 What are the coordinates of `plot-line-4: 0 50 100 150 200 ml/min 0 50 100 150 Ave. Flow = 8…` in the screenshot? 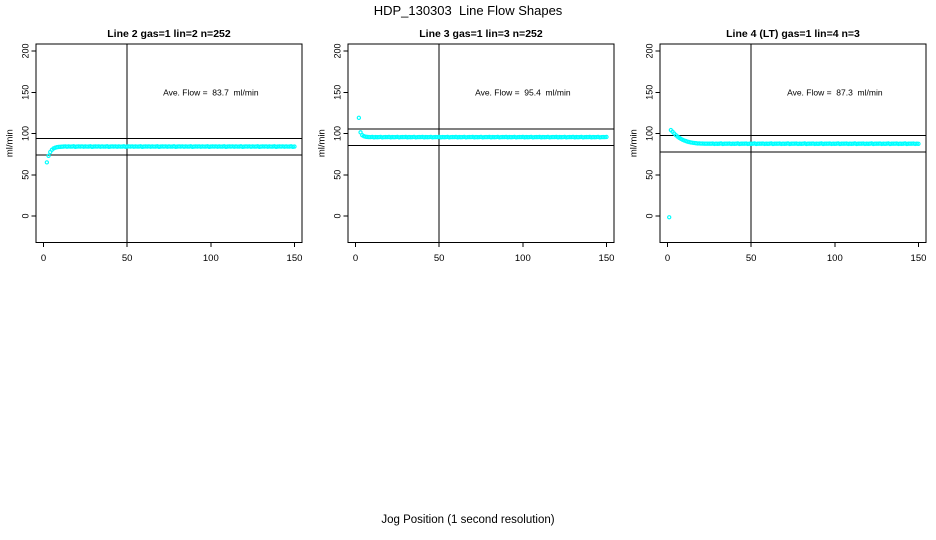 It's located at (778, 153).